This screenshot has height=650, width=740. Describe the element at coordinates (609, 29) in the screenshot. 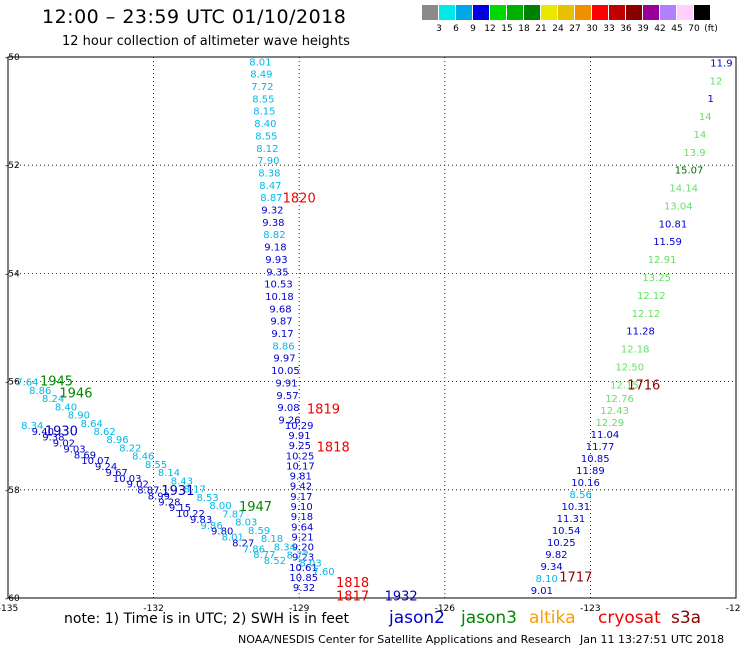

I see `legend-label: 33` at that location.